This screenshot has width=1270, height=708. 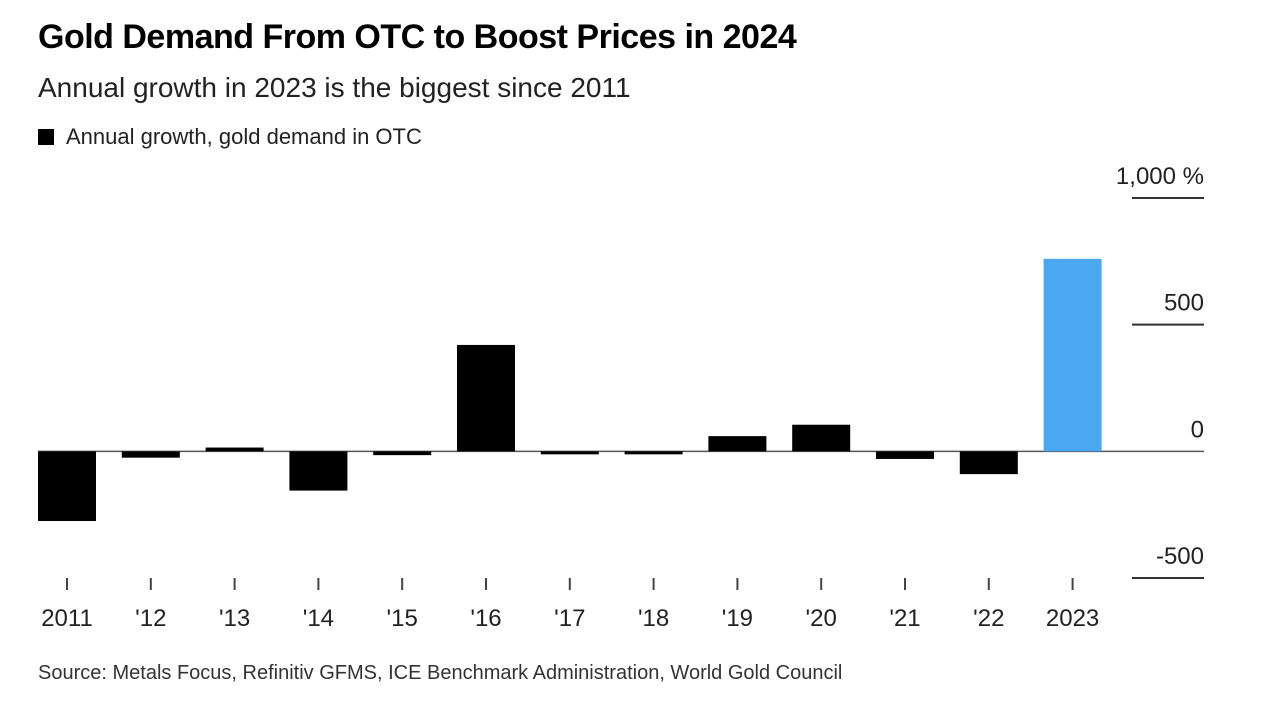 I want to click on x-tick-label: '20, so click(x=821, y=618).